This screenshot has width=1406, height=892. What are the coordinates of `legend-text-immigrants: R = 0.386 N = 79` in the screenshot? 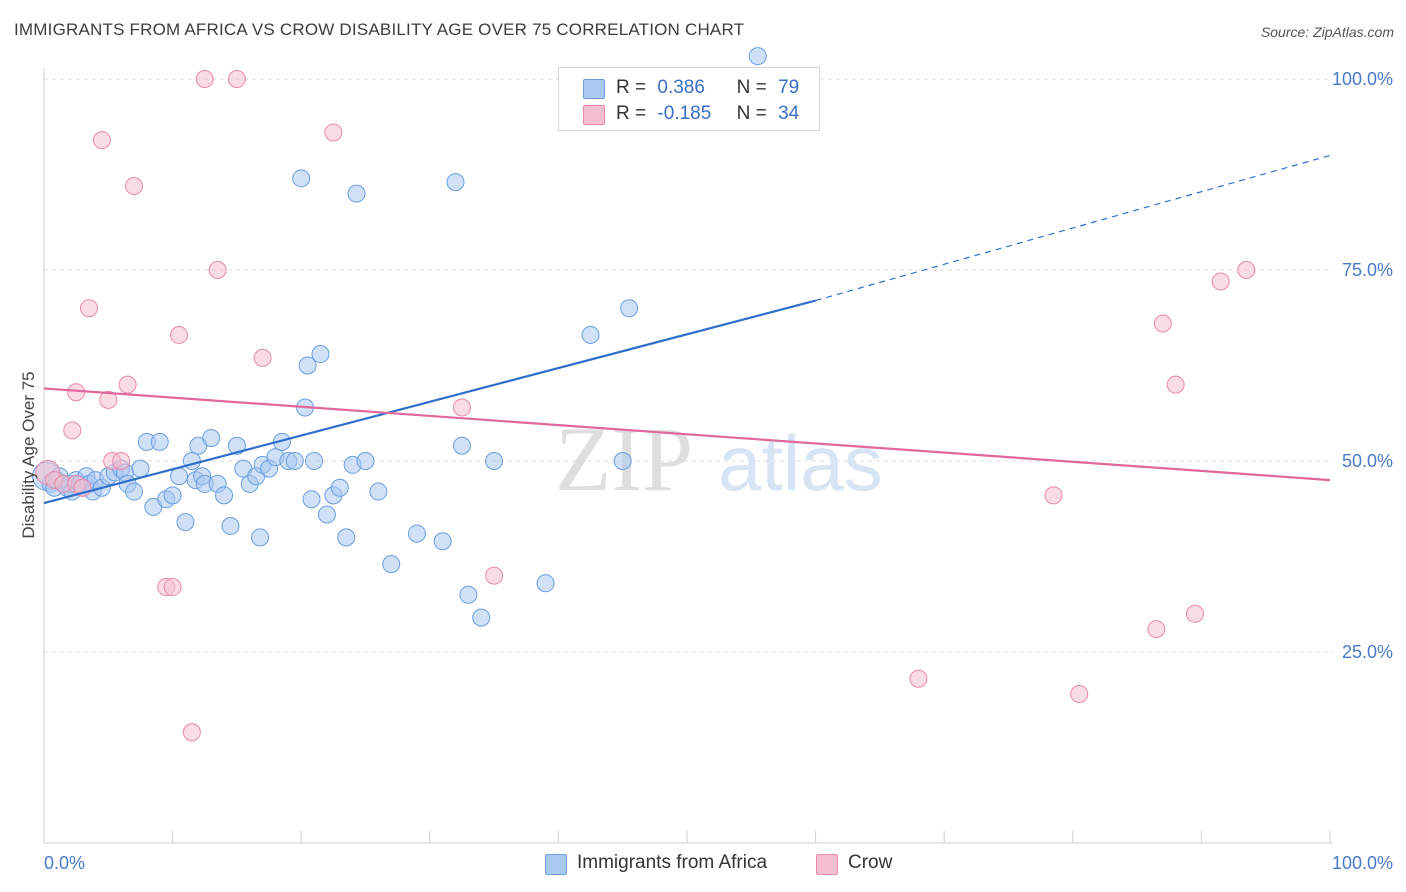 It's located at (707, 88).